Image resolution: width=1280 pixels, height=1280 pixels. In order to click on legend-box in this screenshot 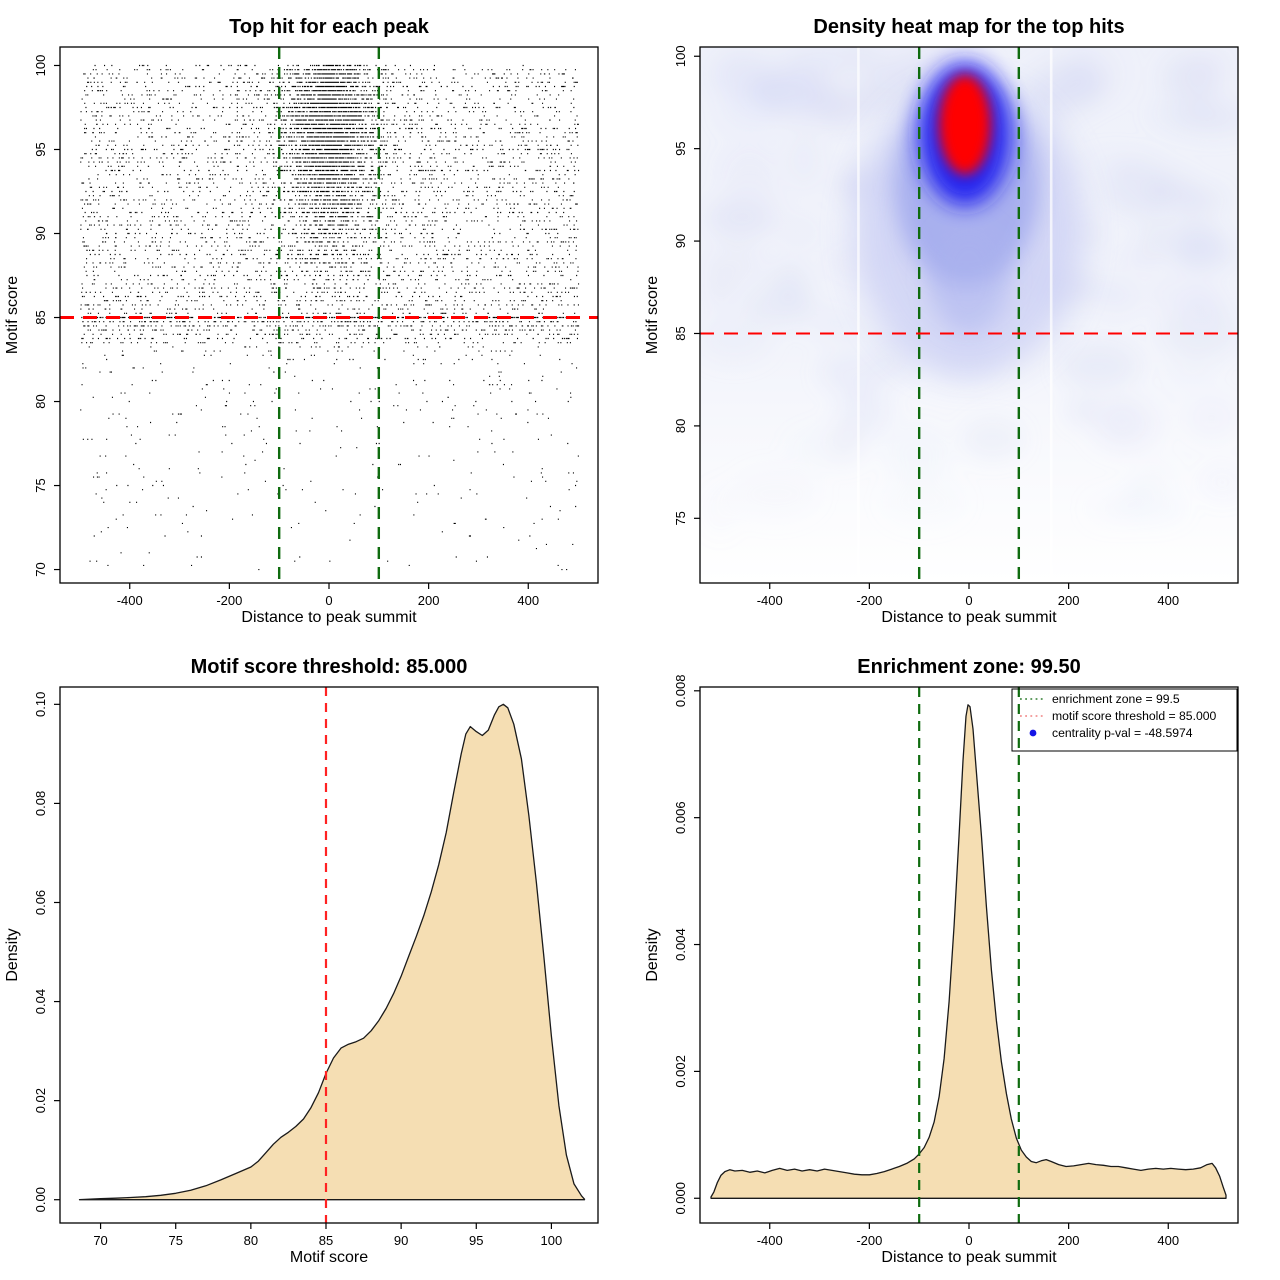, I will do `click(1124, 720)`.